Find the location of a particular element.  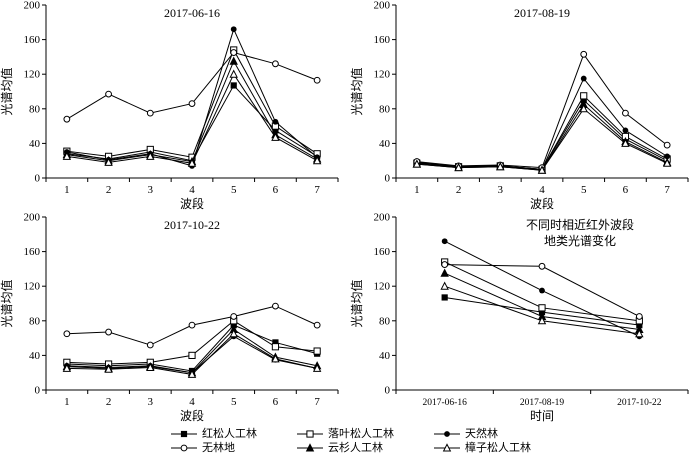

legend-label: 红松人工林 is located at coordinates (229, 434).